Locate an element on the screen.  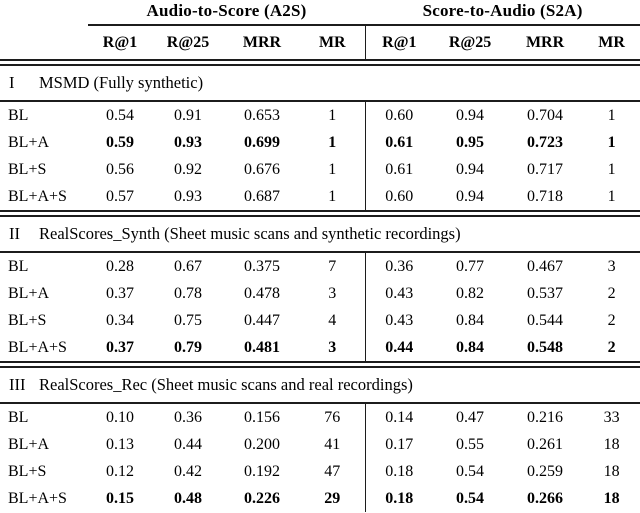
cell: 0.704 is located at coordinates (545, 115).